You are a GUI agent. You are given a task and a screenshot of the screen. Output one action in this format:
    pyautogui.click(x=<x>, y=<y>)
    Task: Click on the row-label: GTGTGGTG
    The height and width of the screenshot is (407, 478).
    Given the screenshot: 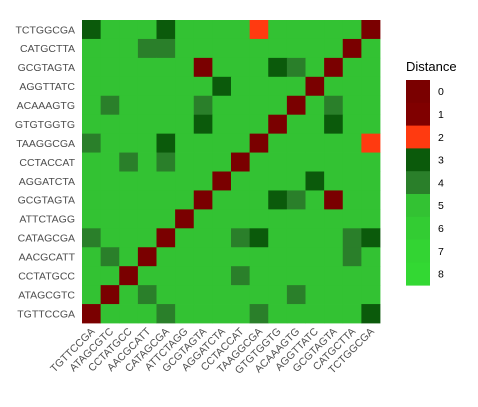 What is the action you would take?
    pyautogui.click(x=45, y=125)
    